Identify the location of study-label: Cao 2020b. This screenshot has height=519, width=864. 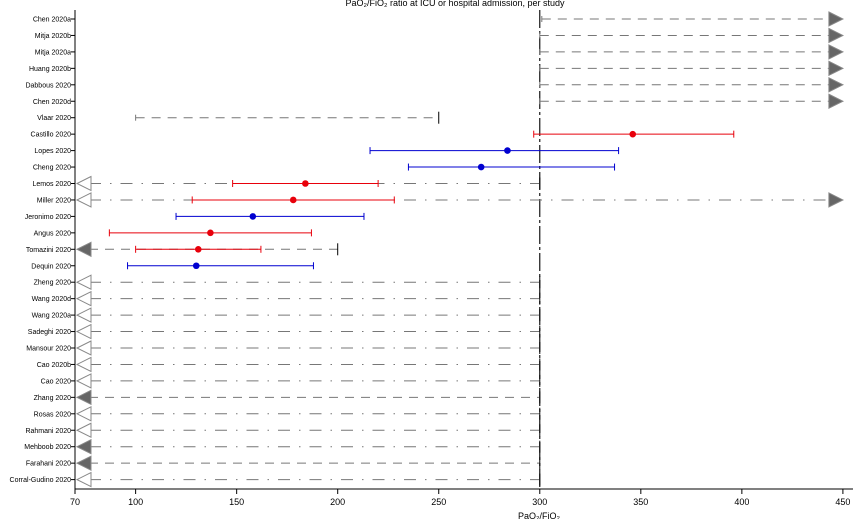
(54, 365).